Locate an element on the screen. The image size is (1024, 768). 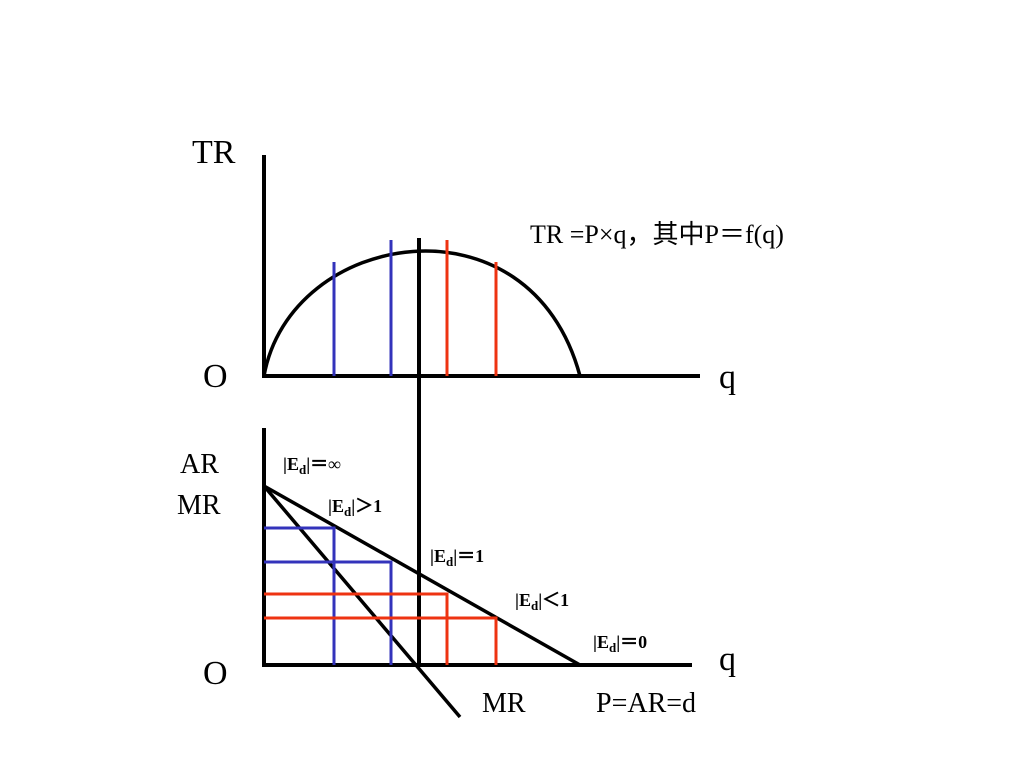
elasticity-label-infinite: |Ed|＝∞ is located at coordinates (312, 465).